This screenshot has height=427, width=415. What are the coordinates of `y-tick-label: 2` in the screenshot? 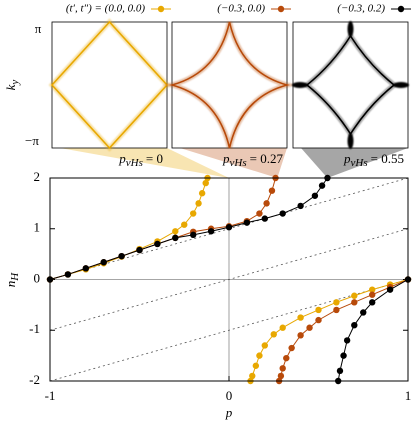 It's located at (37, 176).